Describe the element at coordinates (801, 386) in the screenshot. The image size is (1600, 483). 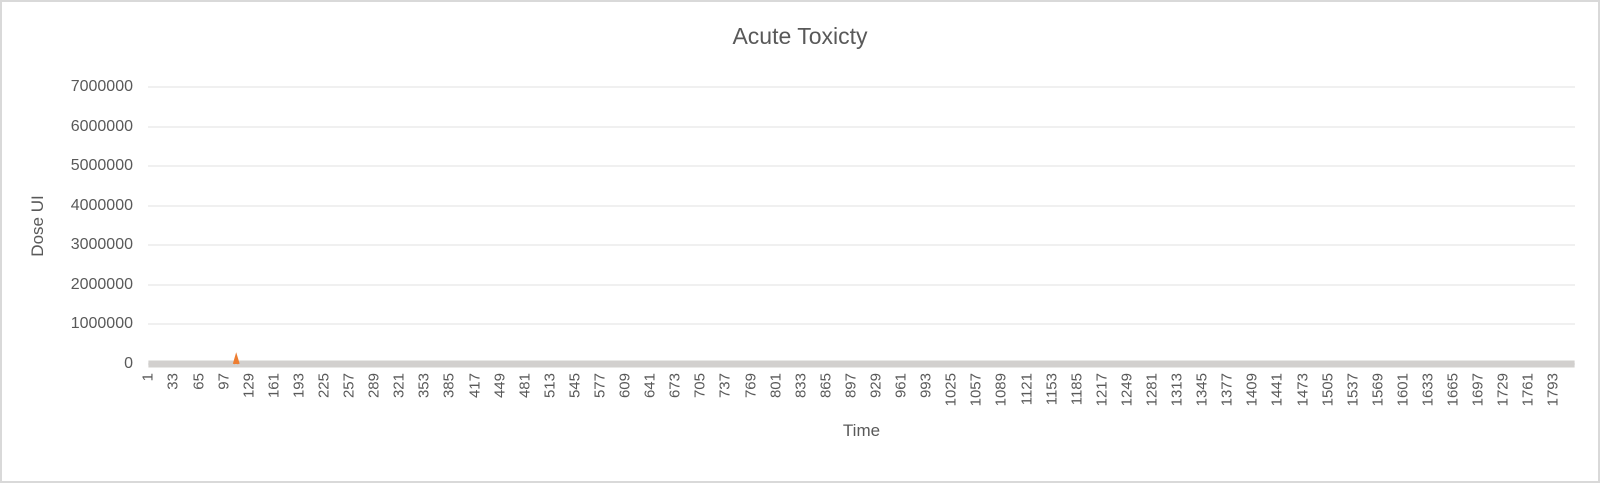
I see `x-tick-label: 833` at that location.